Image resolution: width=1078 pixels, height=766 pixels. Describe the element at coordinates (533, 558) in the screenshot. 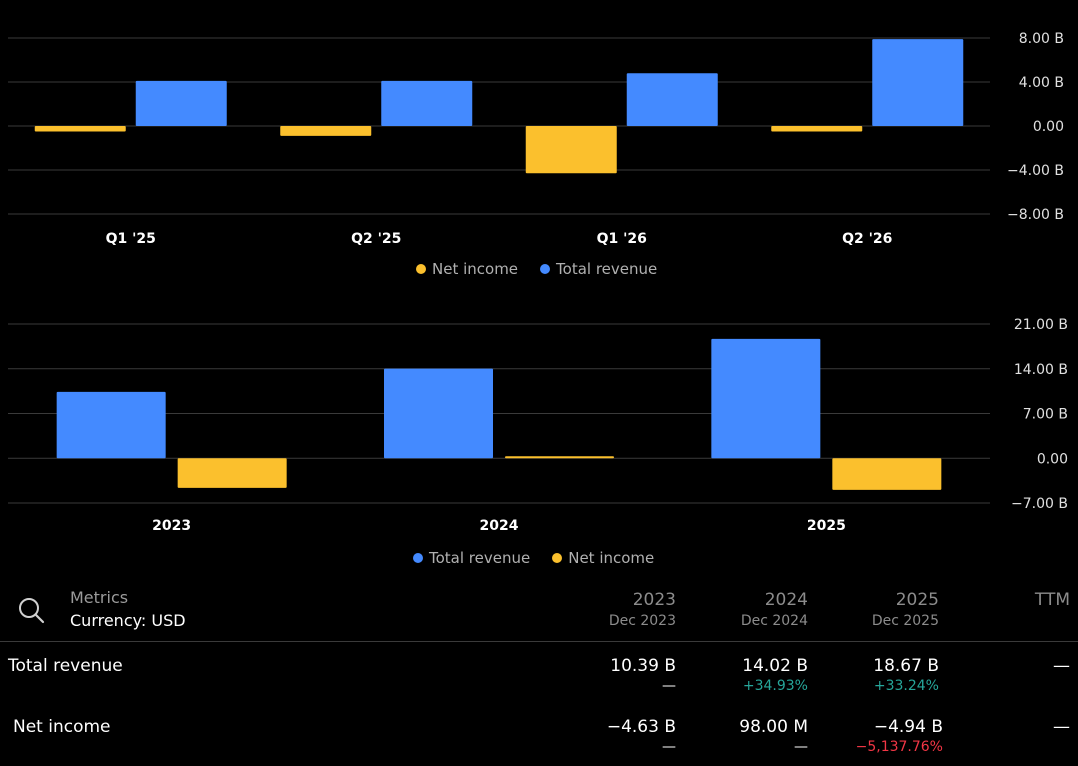

I see `chart2-legend: Total revenue Net income` at that location.